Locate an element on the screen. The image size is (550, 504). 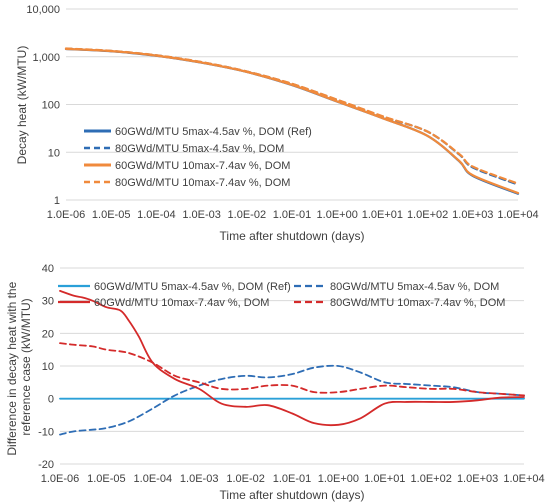
top-x-tick-label: 1.0E+04 is located at coordinates (517, 215).